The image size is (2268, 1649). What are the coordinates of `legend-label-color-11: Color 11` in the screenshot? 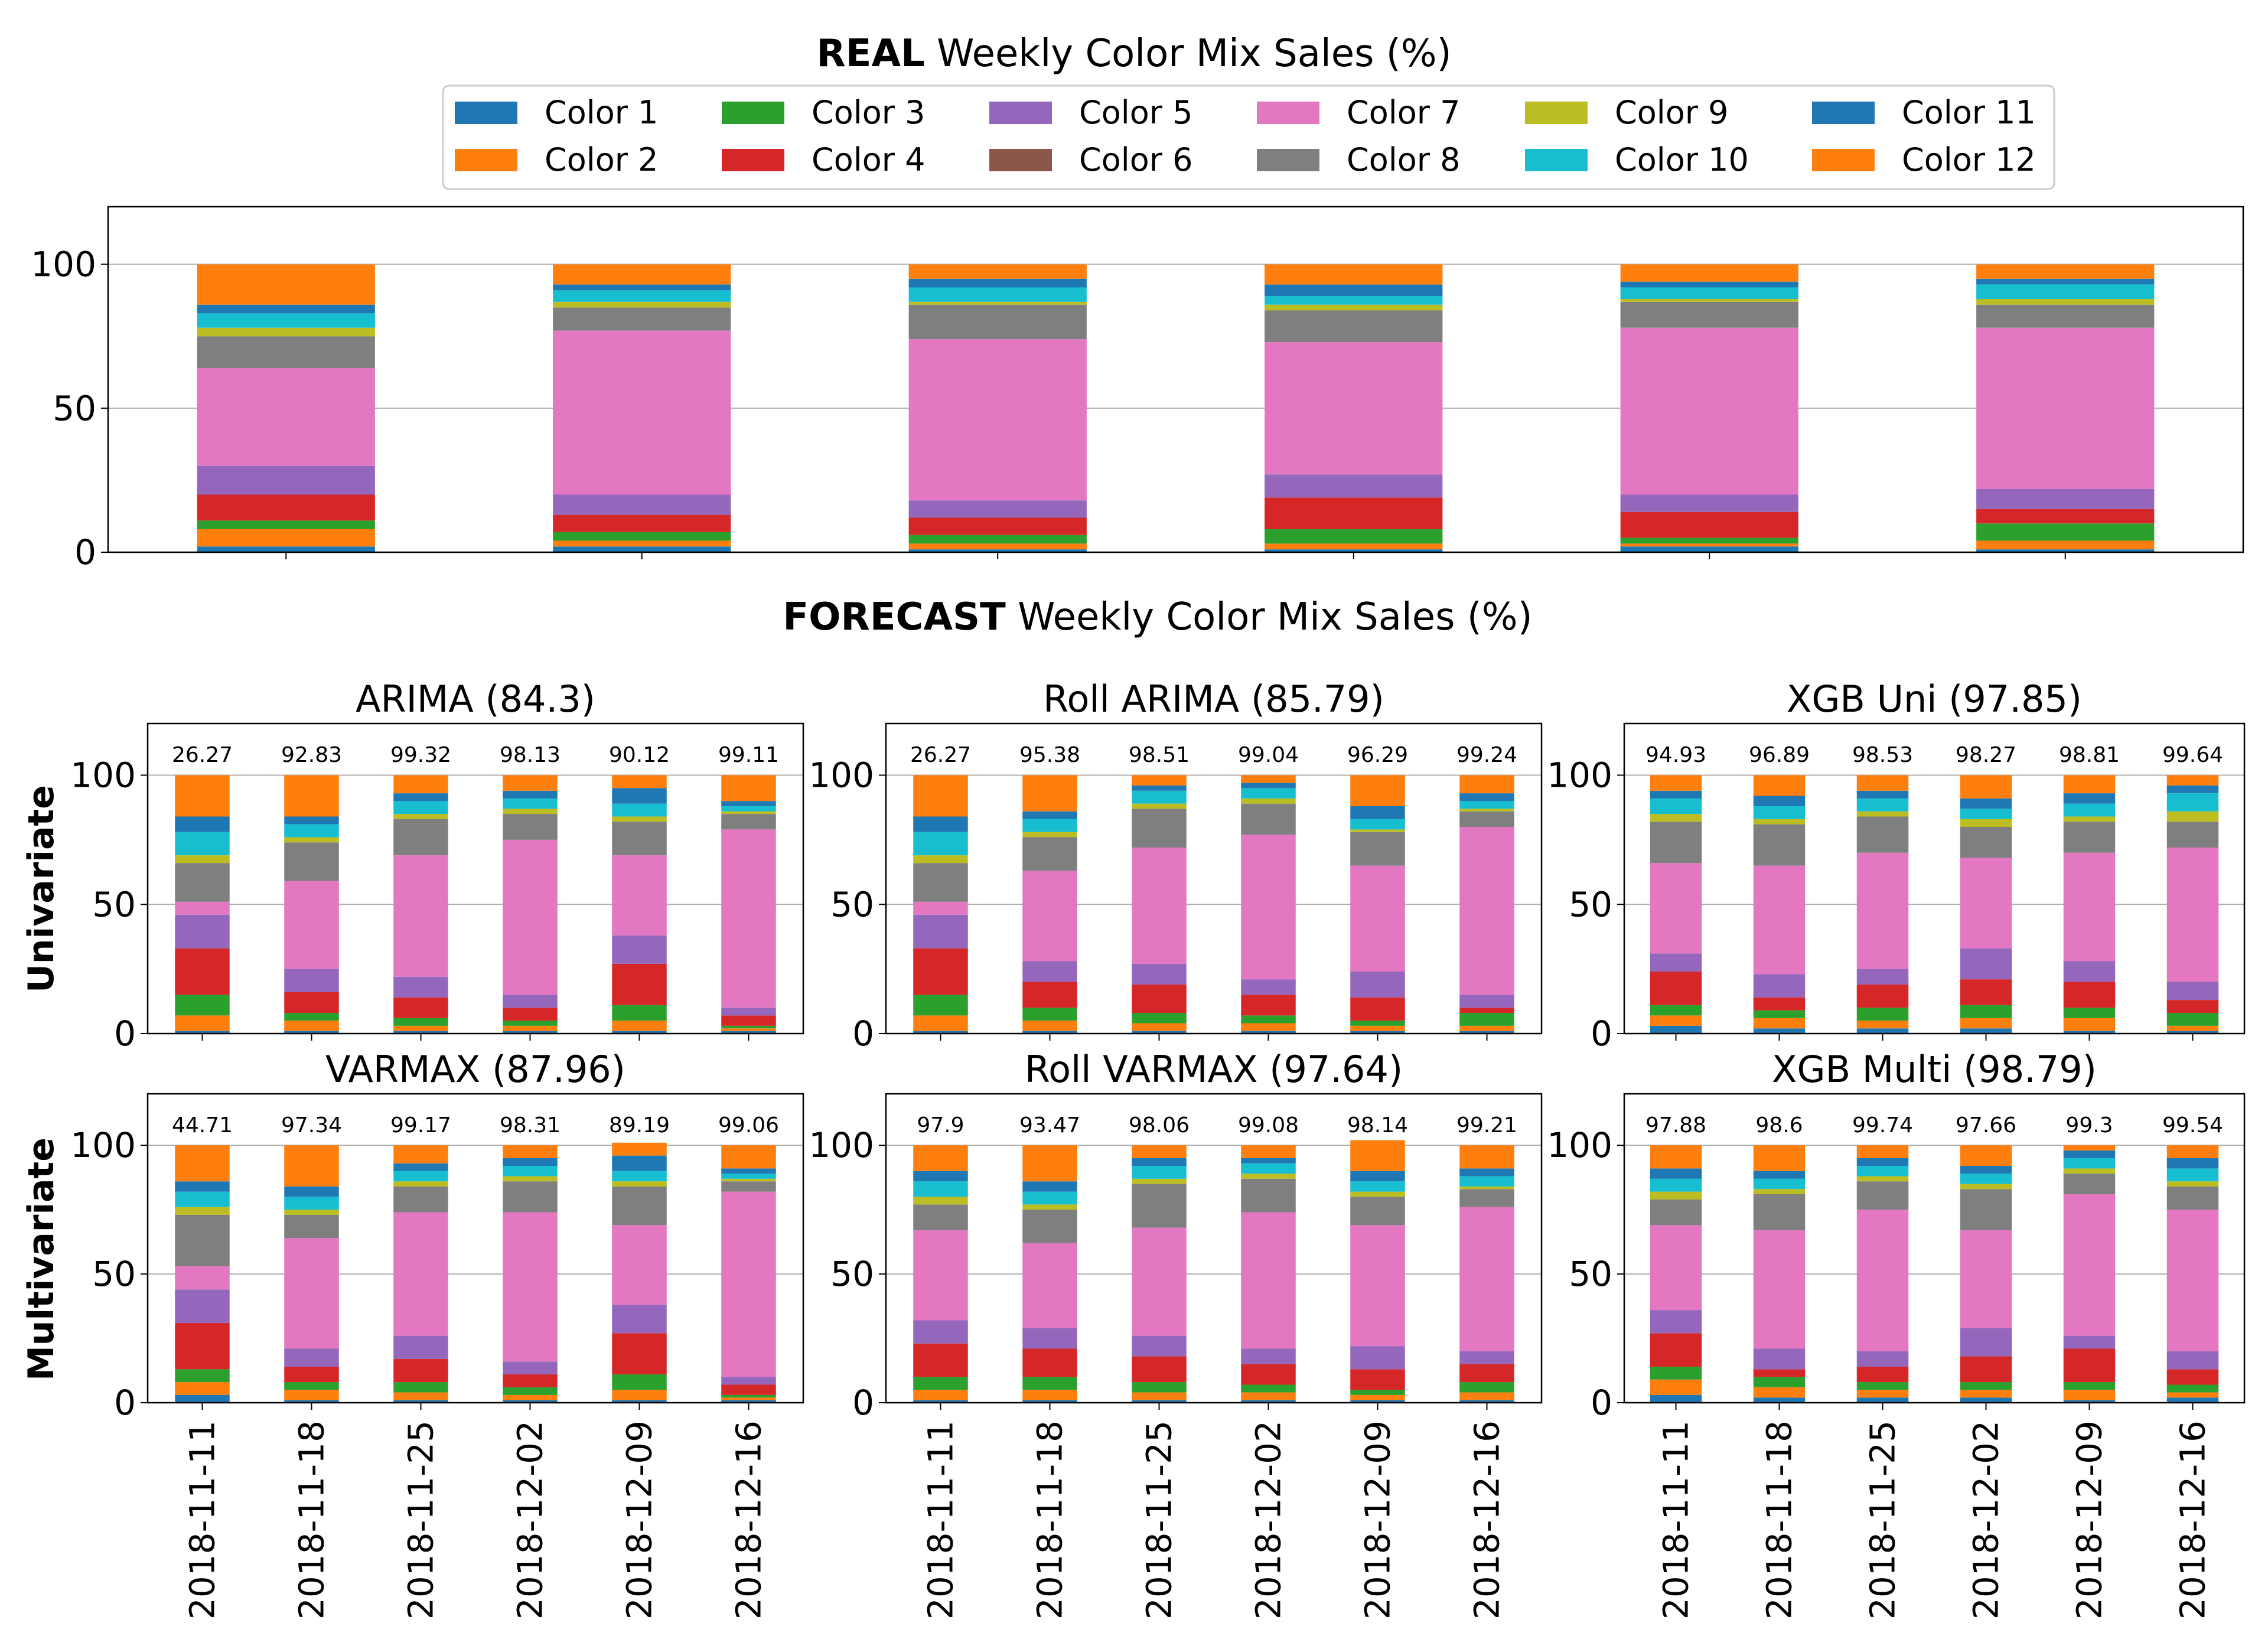 It's located at (1969, 112).